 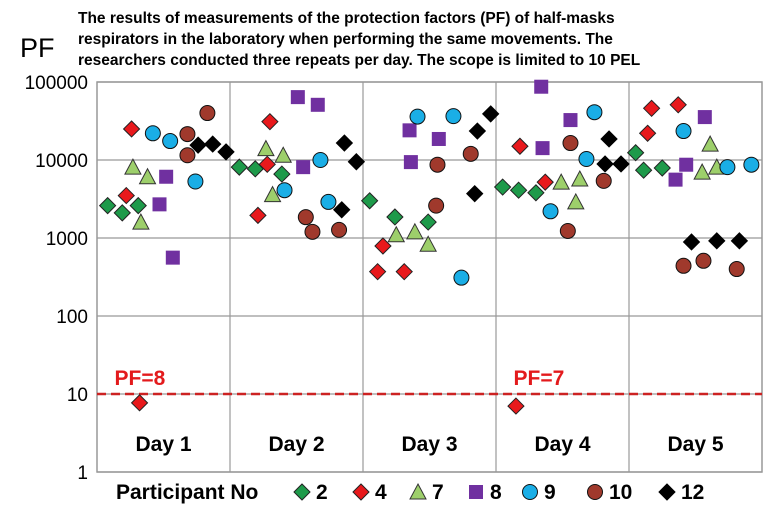 I want to click on legend-label-10: 10, so click(x=620, y=492).